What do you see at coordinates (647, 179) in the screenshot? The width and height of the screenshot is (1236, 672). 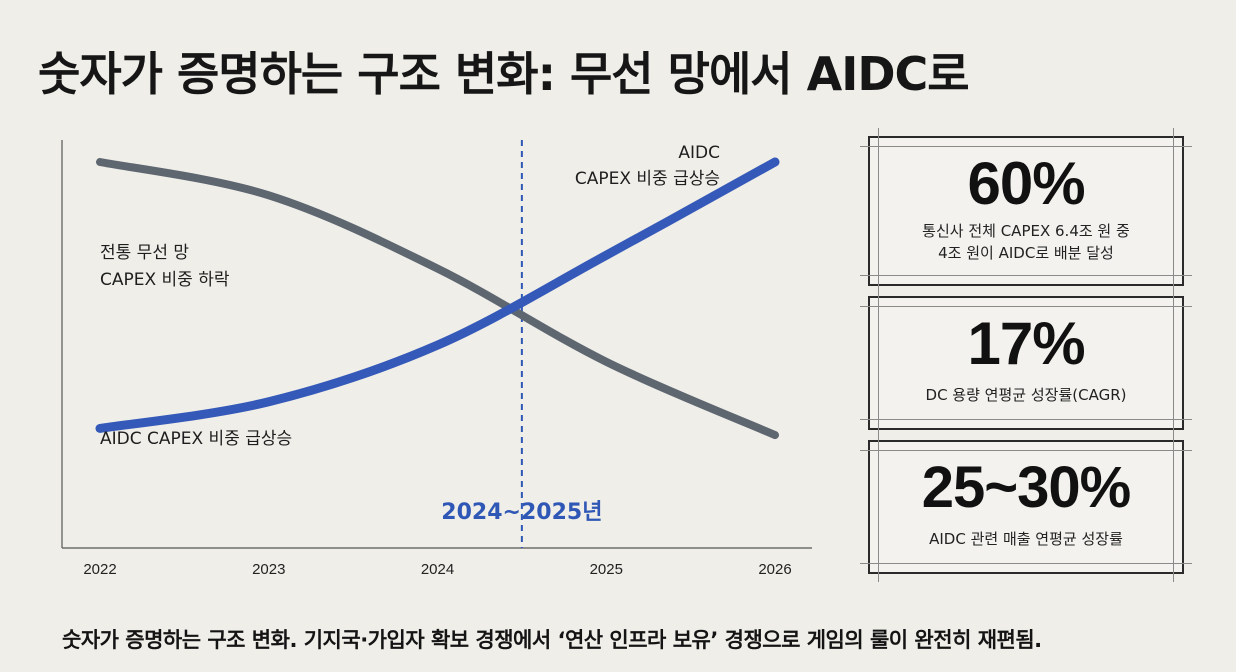 I see `top-label-aidc-line2: CAPEX 비중 급상승` at bounding box center [647, 179].